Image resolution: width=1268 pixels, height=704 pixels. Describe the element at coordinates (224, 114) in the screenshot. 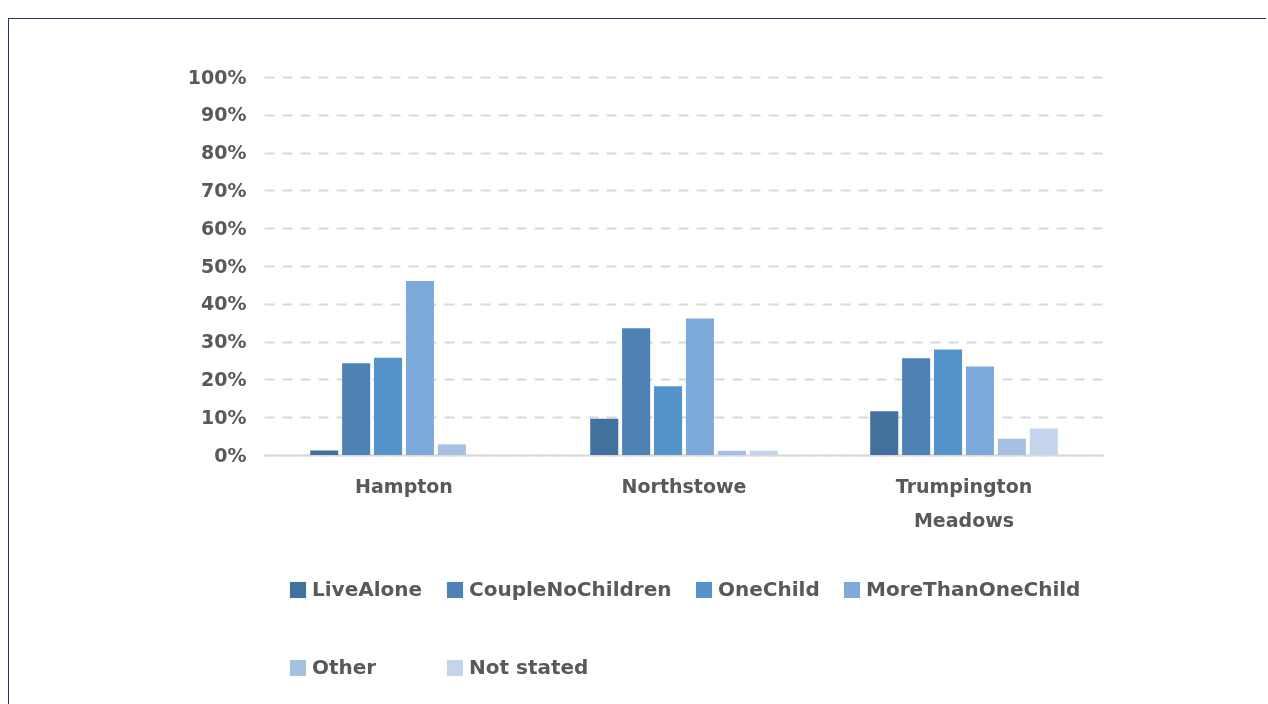

I see `y-tick-label: 90%` at that location.